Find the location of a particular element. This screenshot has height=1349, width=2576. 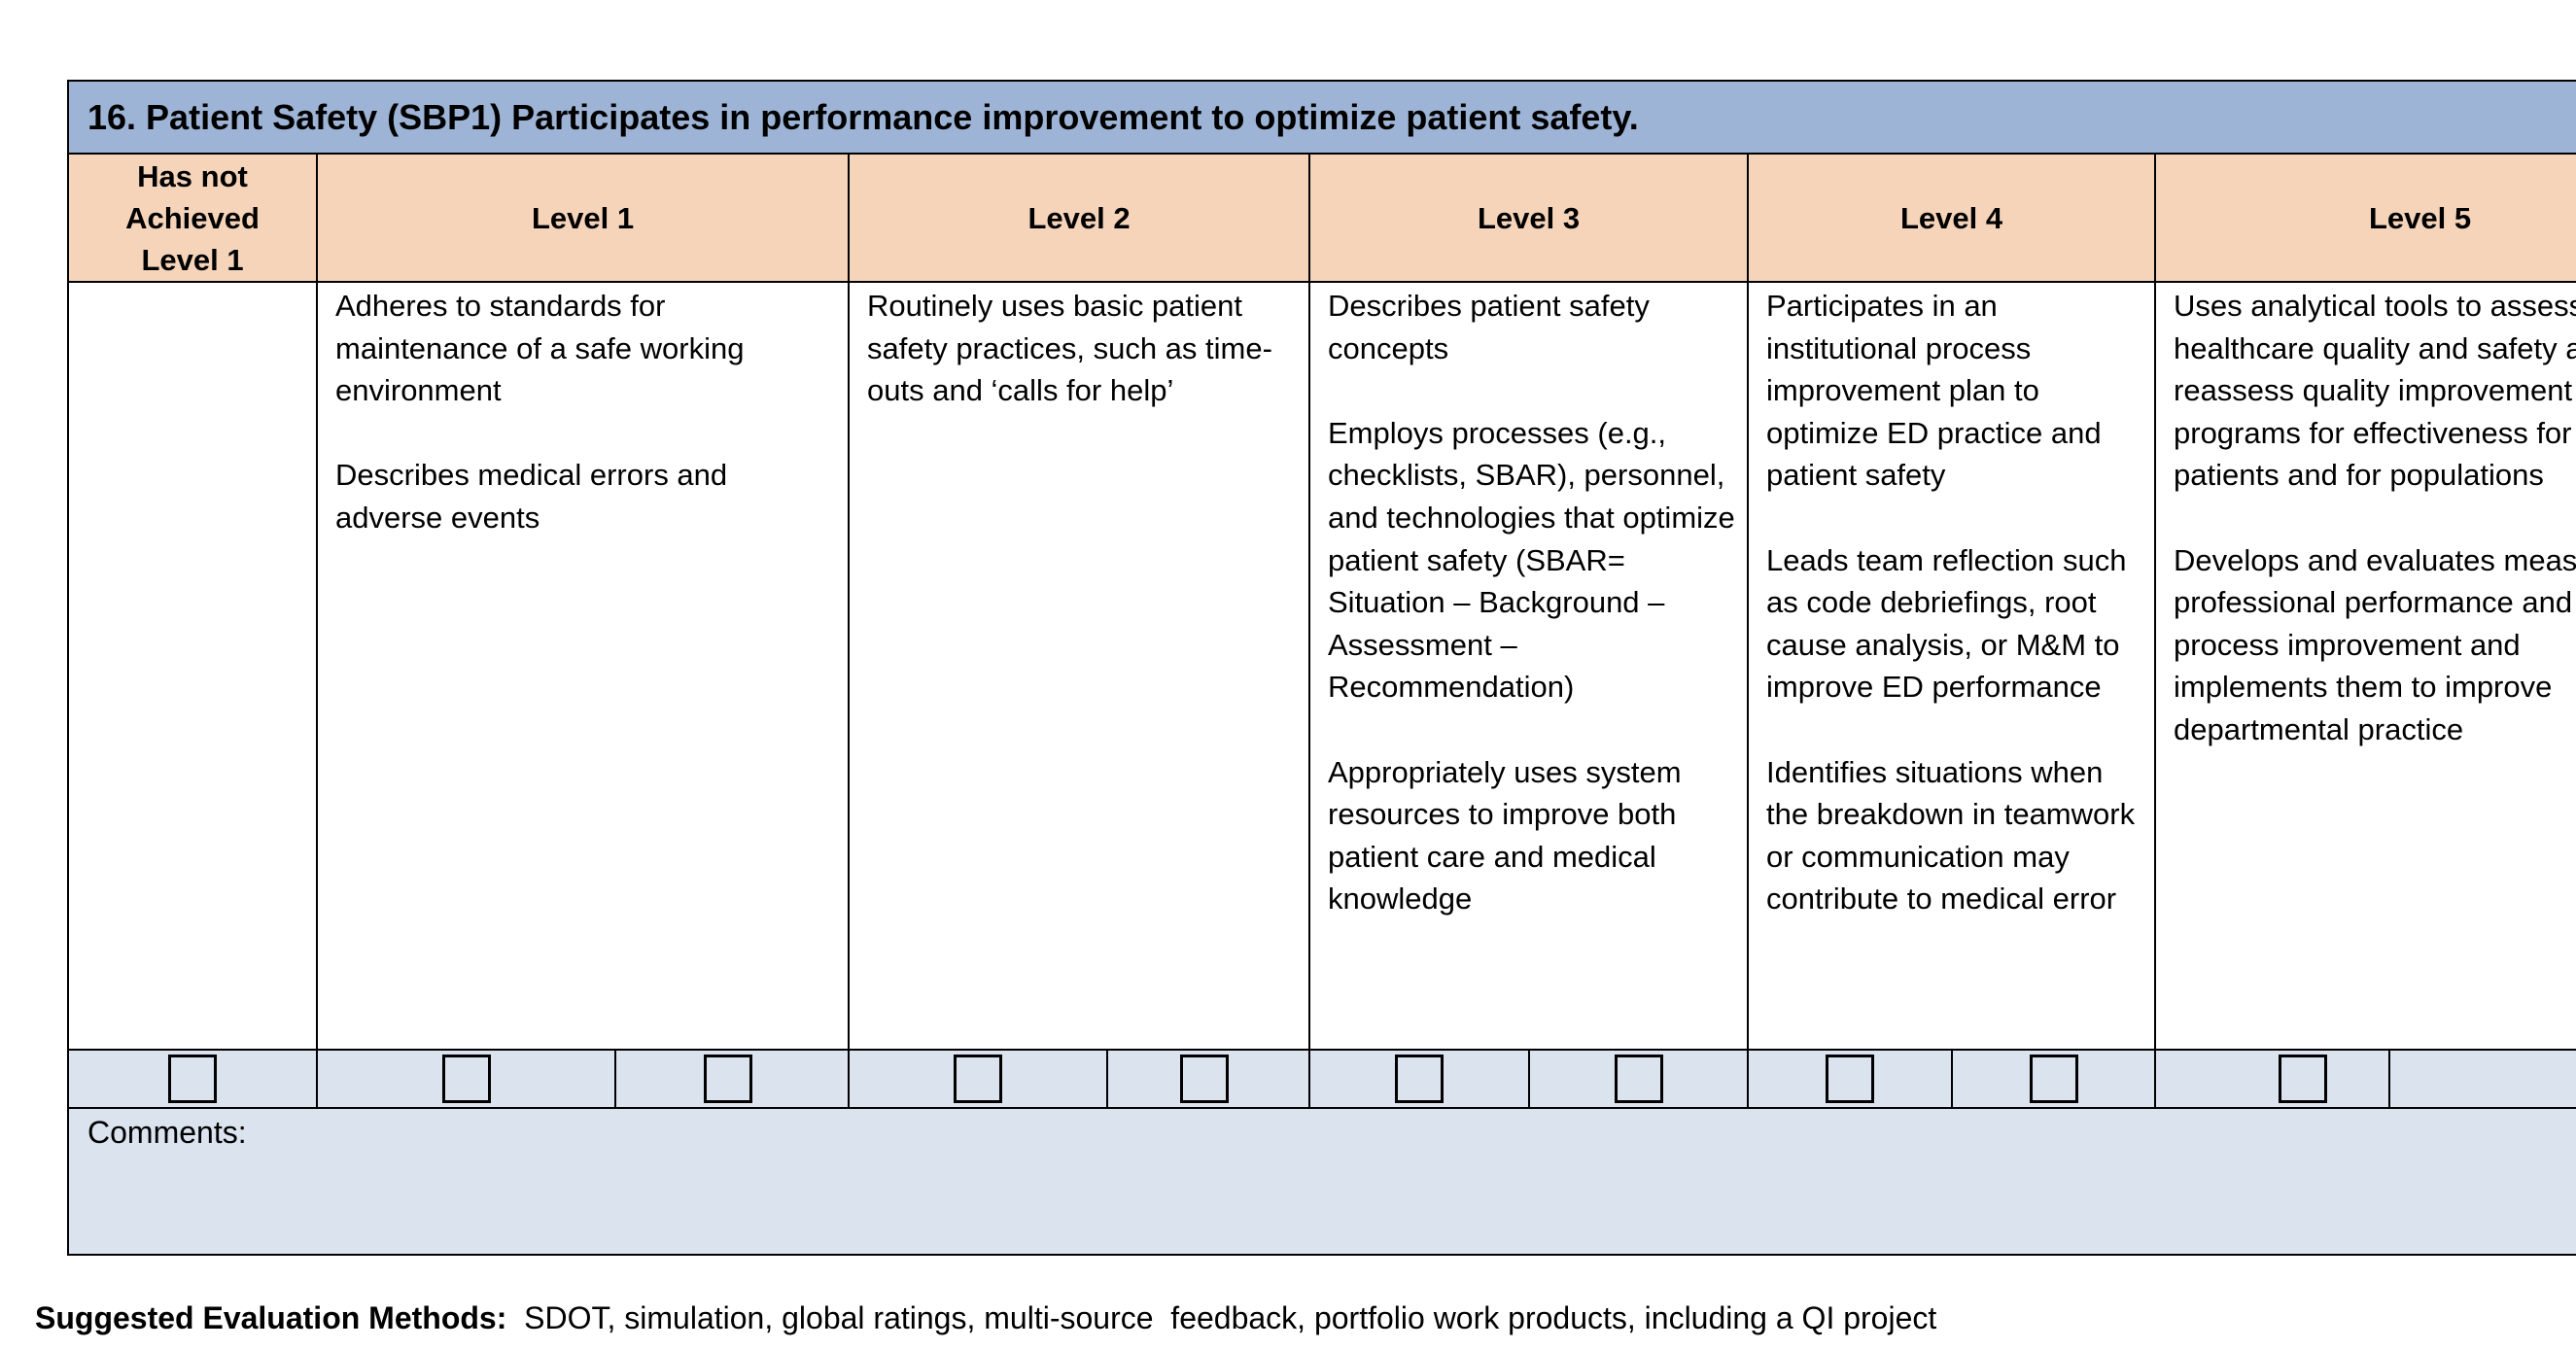

header-level-1: Level 1 is located at coordinates (583, 218).